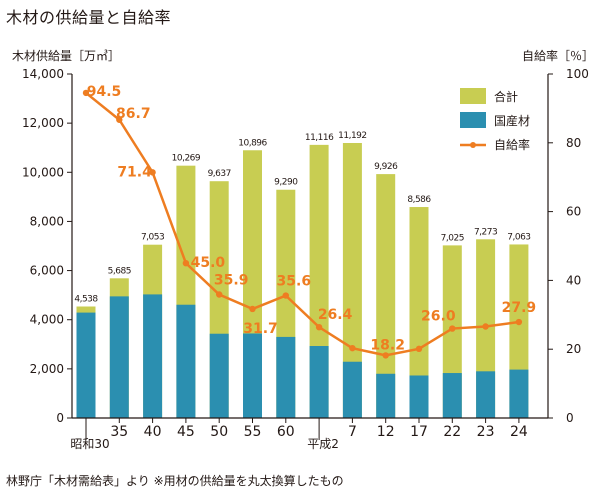  What do you see at coordinates (573, 349) in the screenshot?
I see `y-right-tick-label: 20` at bounding box center [573, 349].